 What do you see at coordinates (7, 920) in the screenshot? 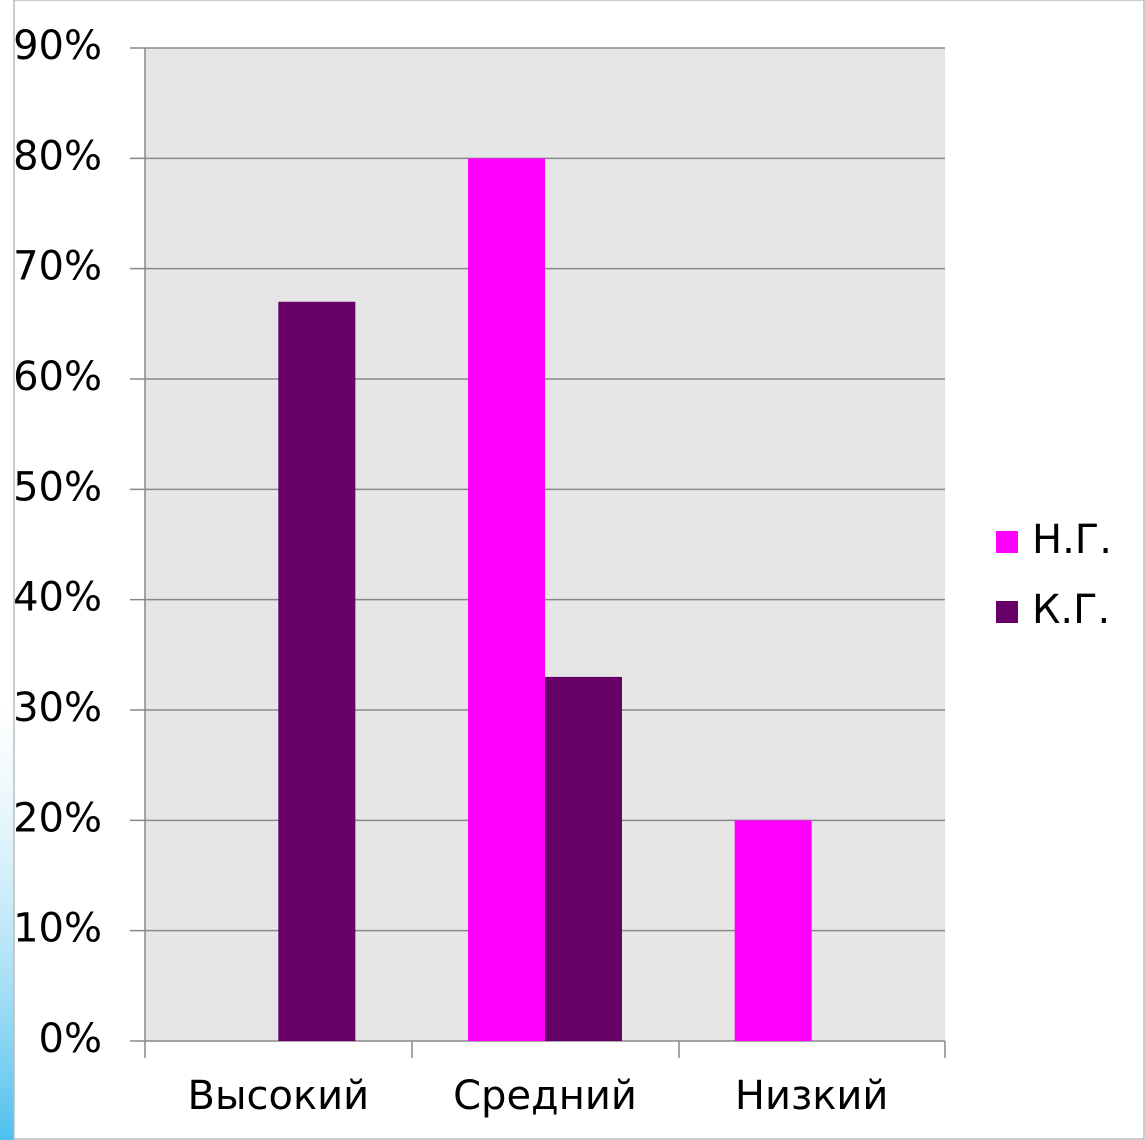
I see `side-decoration` at bounding box center [7, 920].